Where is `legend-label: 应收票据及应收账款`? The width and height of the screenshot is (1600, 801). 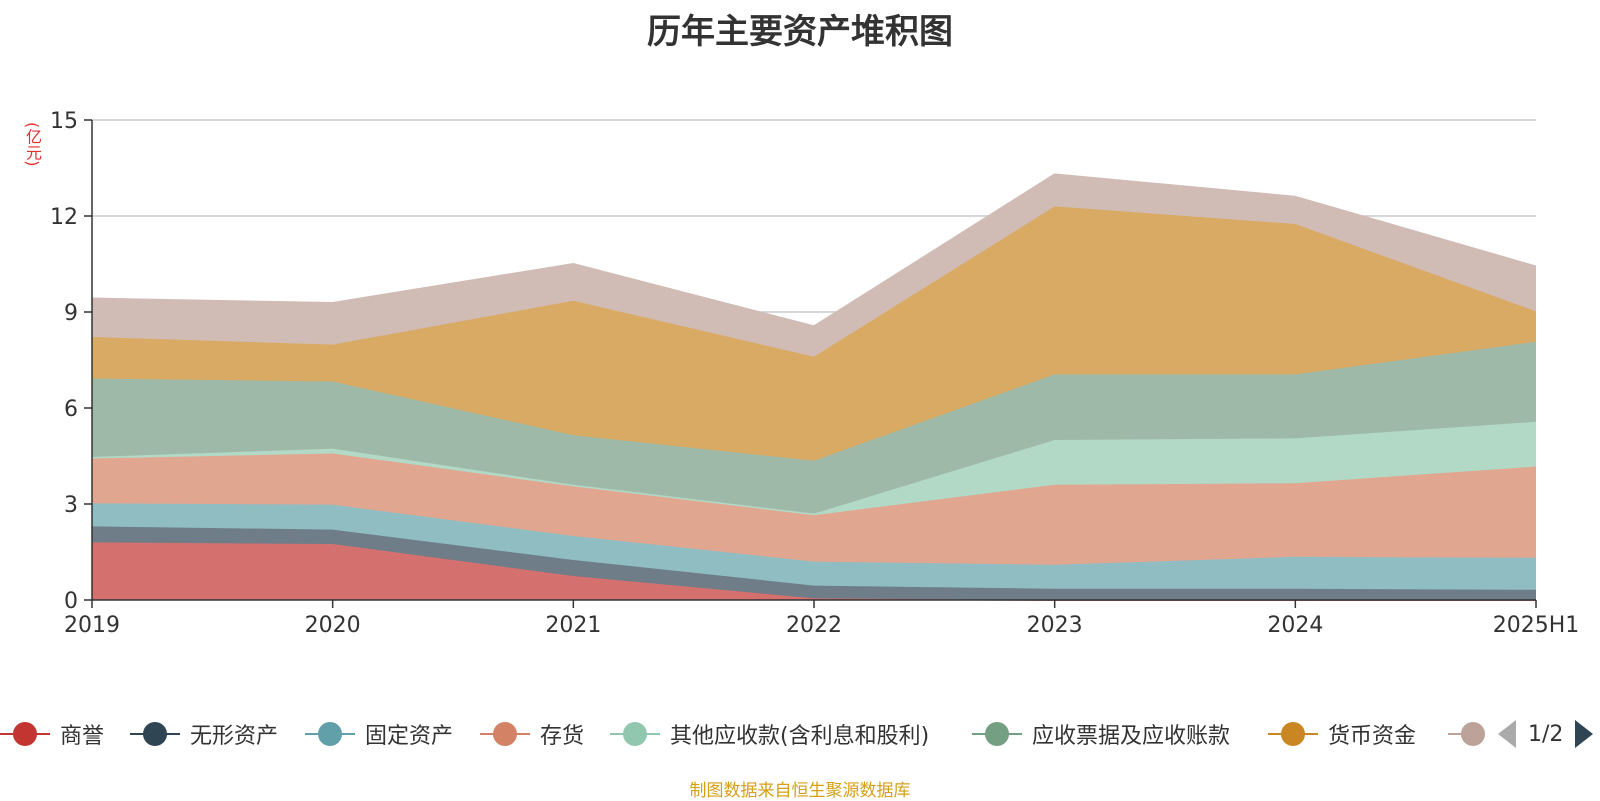
legend-label: 应收票据及应收账款 is located at coordinates (1131, 736).